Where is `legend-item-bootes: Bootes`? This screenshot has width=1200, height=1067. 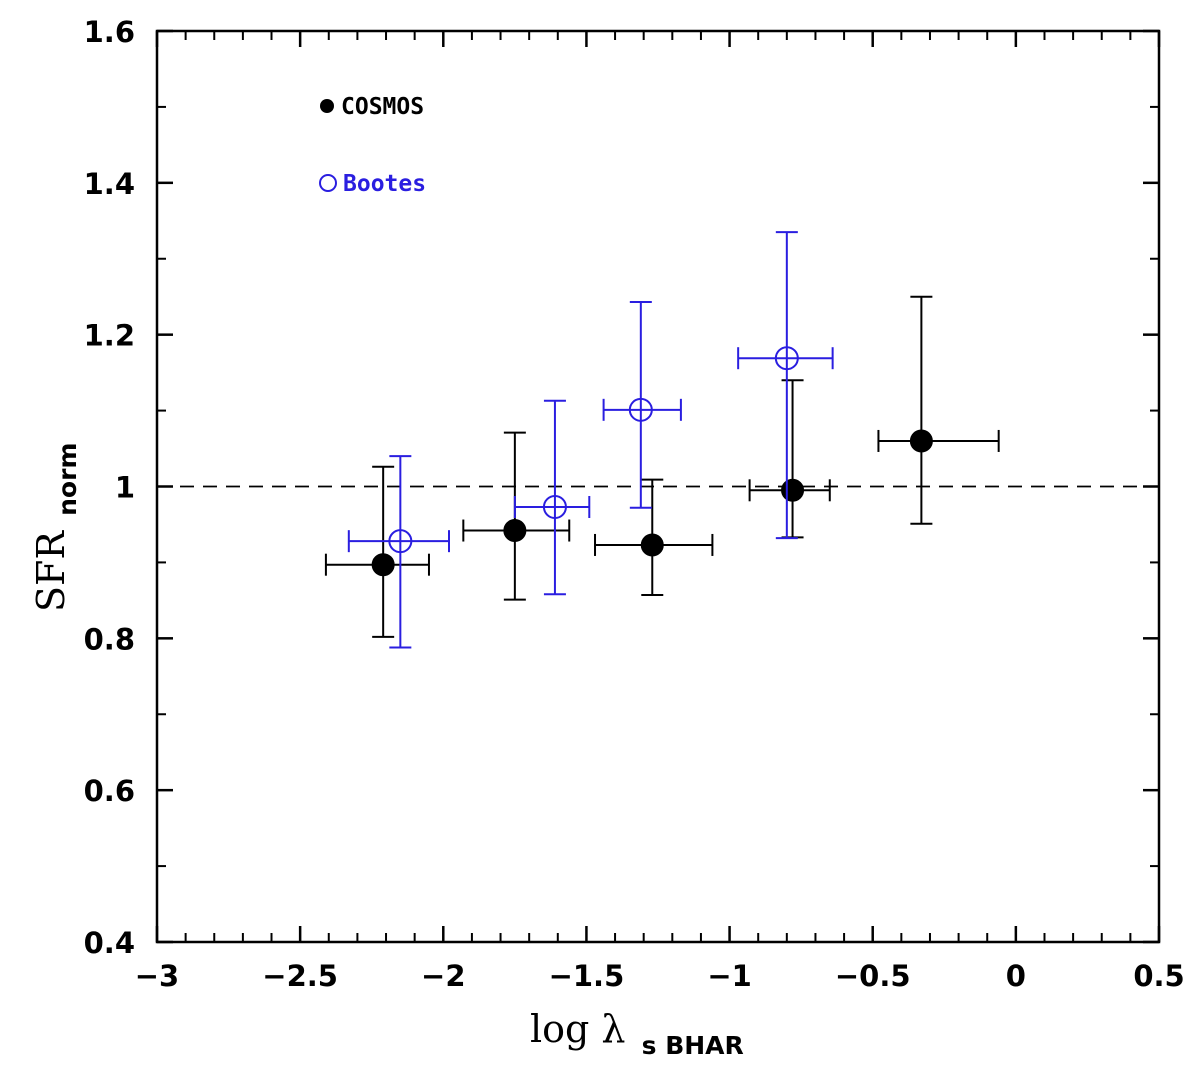 legend-item-bootes: Bootes is located at coordinates (372, 184).